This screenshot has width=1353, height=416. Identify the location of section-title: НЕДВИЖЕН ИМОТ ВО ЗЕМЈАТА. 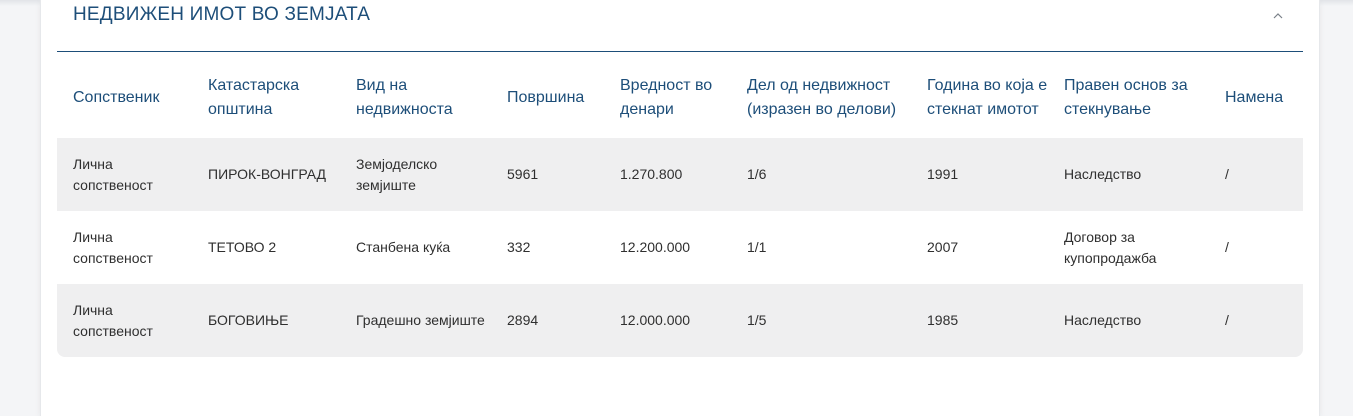
(222, 14).